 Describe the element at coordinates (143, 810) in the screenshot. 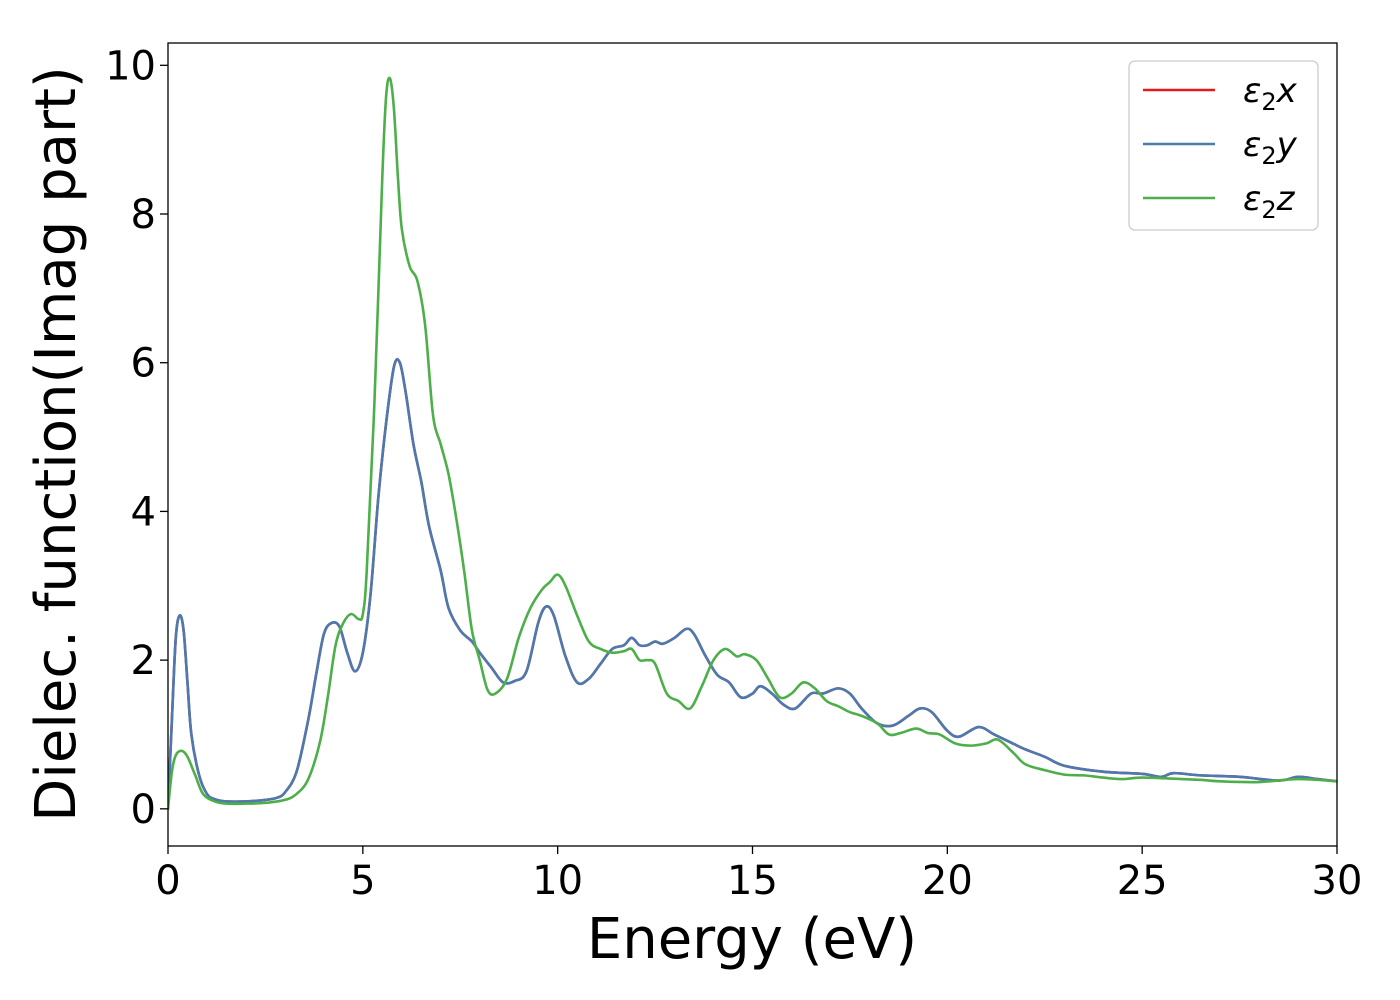

I see `y-tick-label: 0` at that location.